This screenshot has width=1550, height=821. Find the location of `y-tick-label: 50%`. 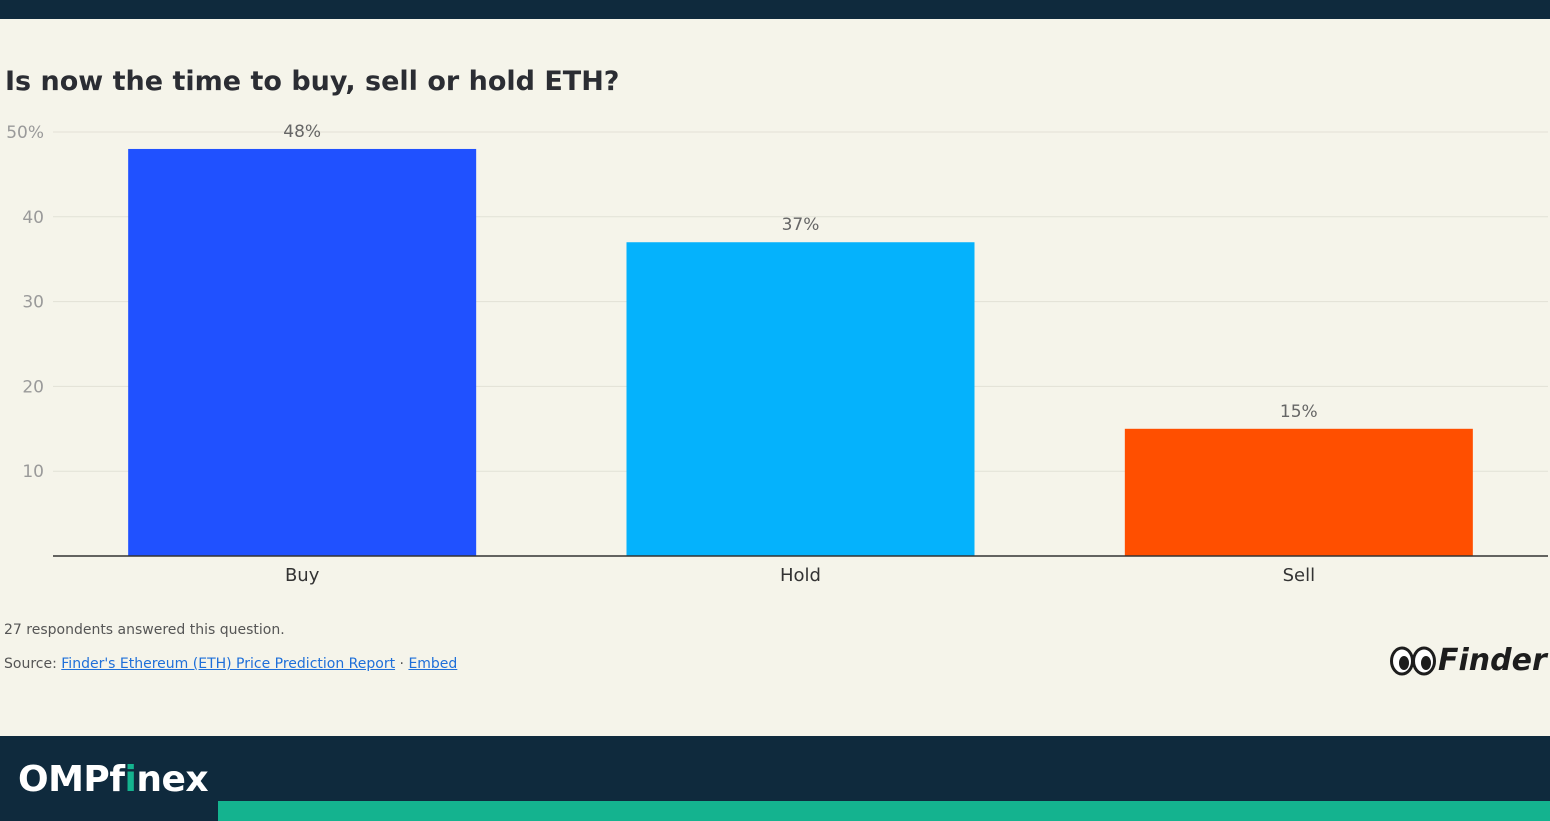

y-tick-label: 50% is located at coordinates (25, 133).